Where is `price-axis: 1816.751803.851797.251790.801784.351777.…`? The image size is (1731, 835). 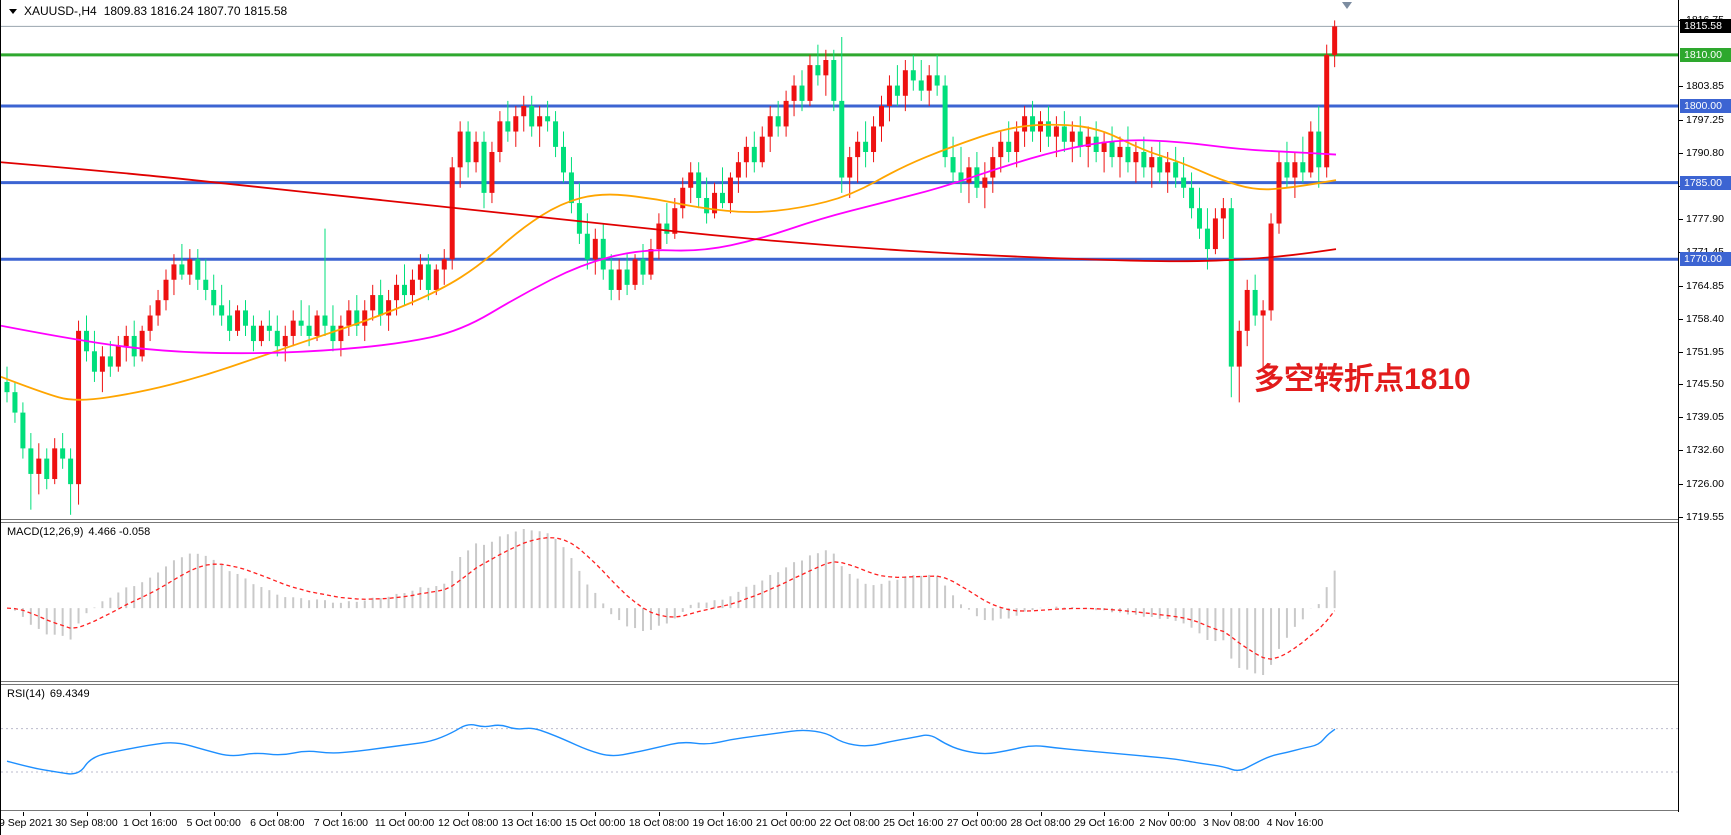
price-axis: 1816.751803.851797.251790.801784.351777.… is located at coordinates (1704, 406).